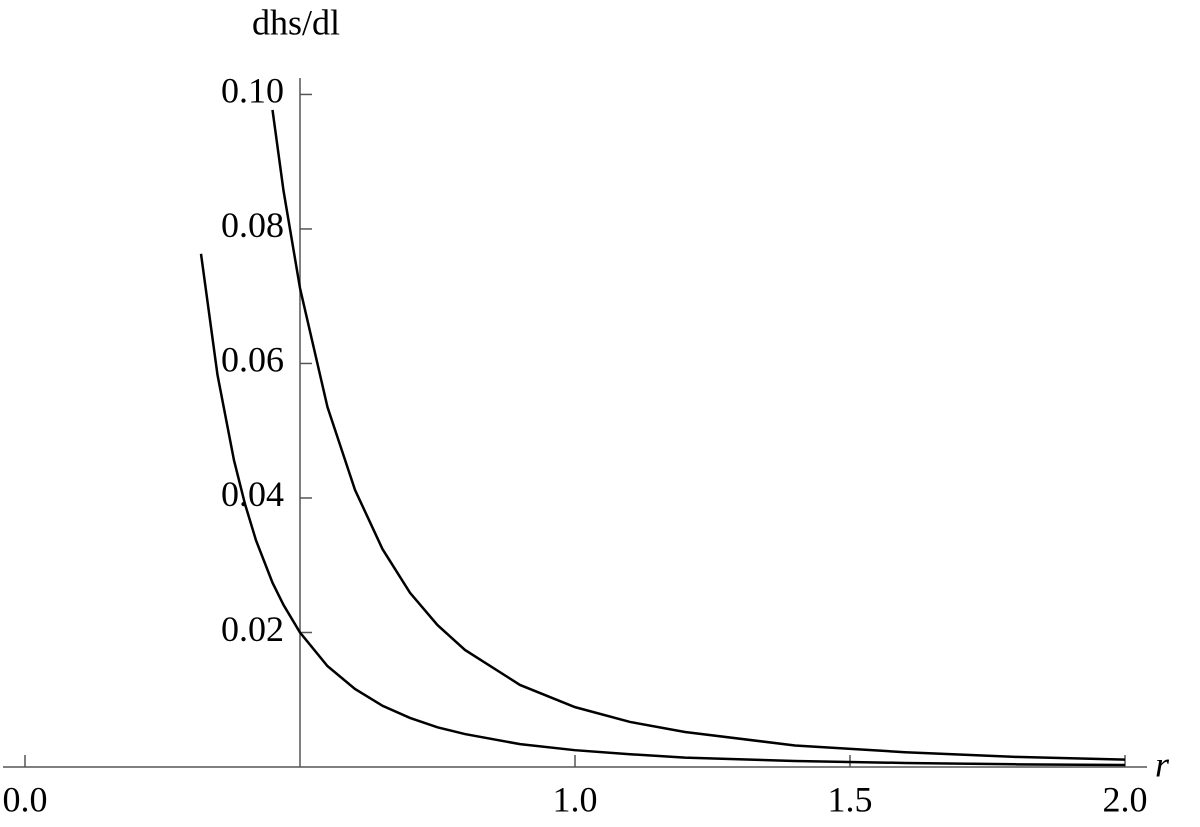 The width and height of the screenshot is (1200, 827). Describe the element at coordinates (850, 799) in the screenshot. I see `x-tick-label: 1.5` at that location.